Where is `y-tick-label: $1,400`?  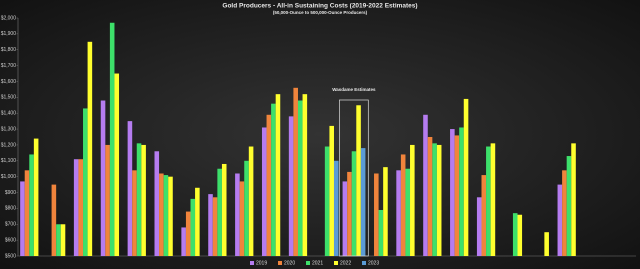 y-tick-label: $1,400 is located at coordinates (9, 114).